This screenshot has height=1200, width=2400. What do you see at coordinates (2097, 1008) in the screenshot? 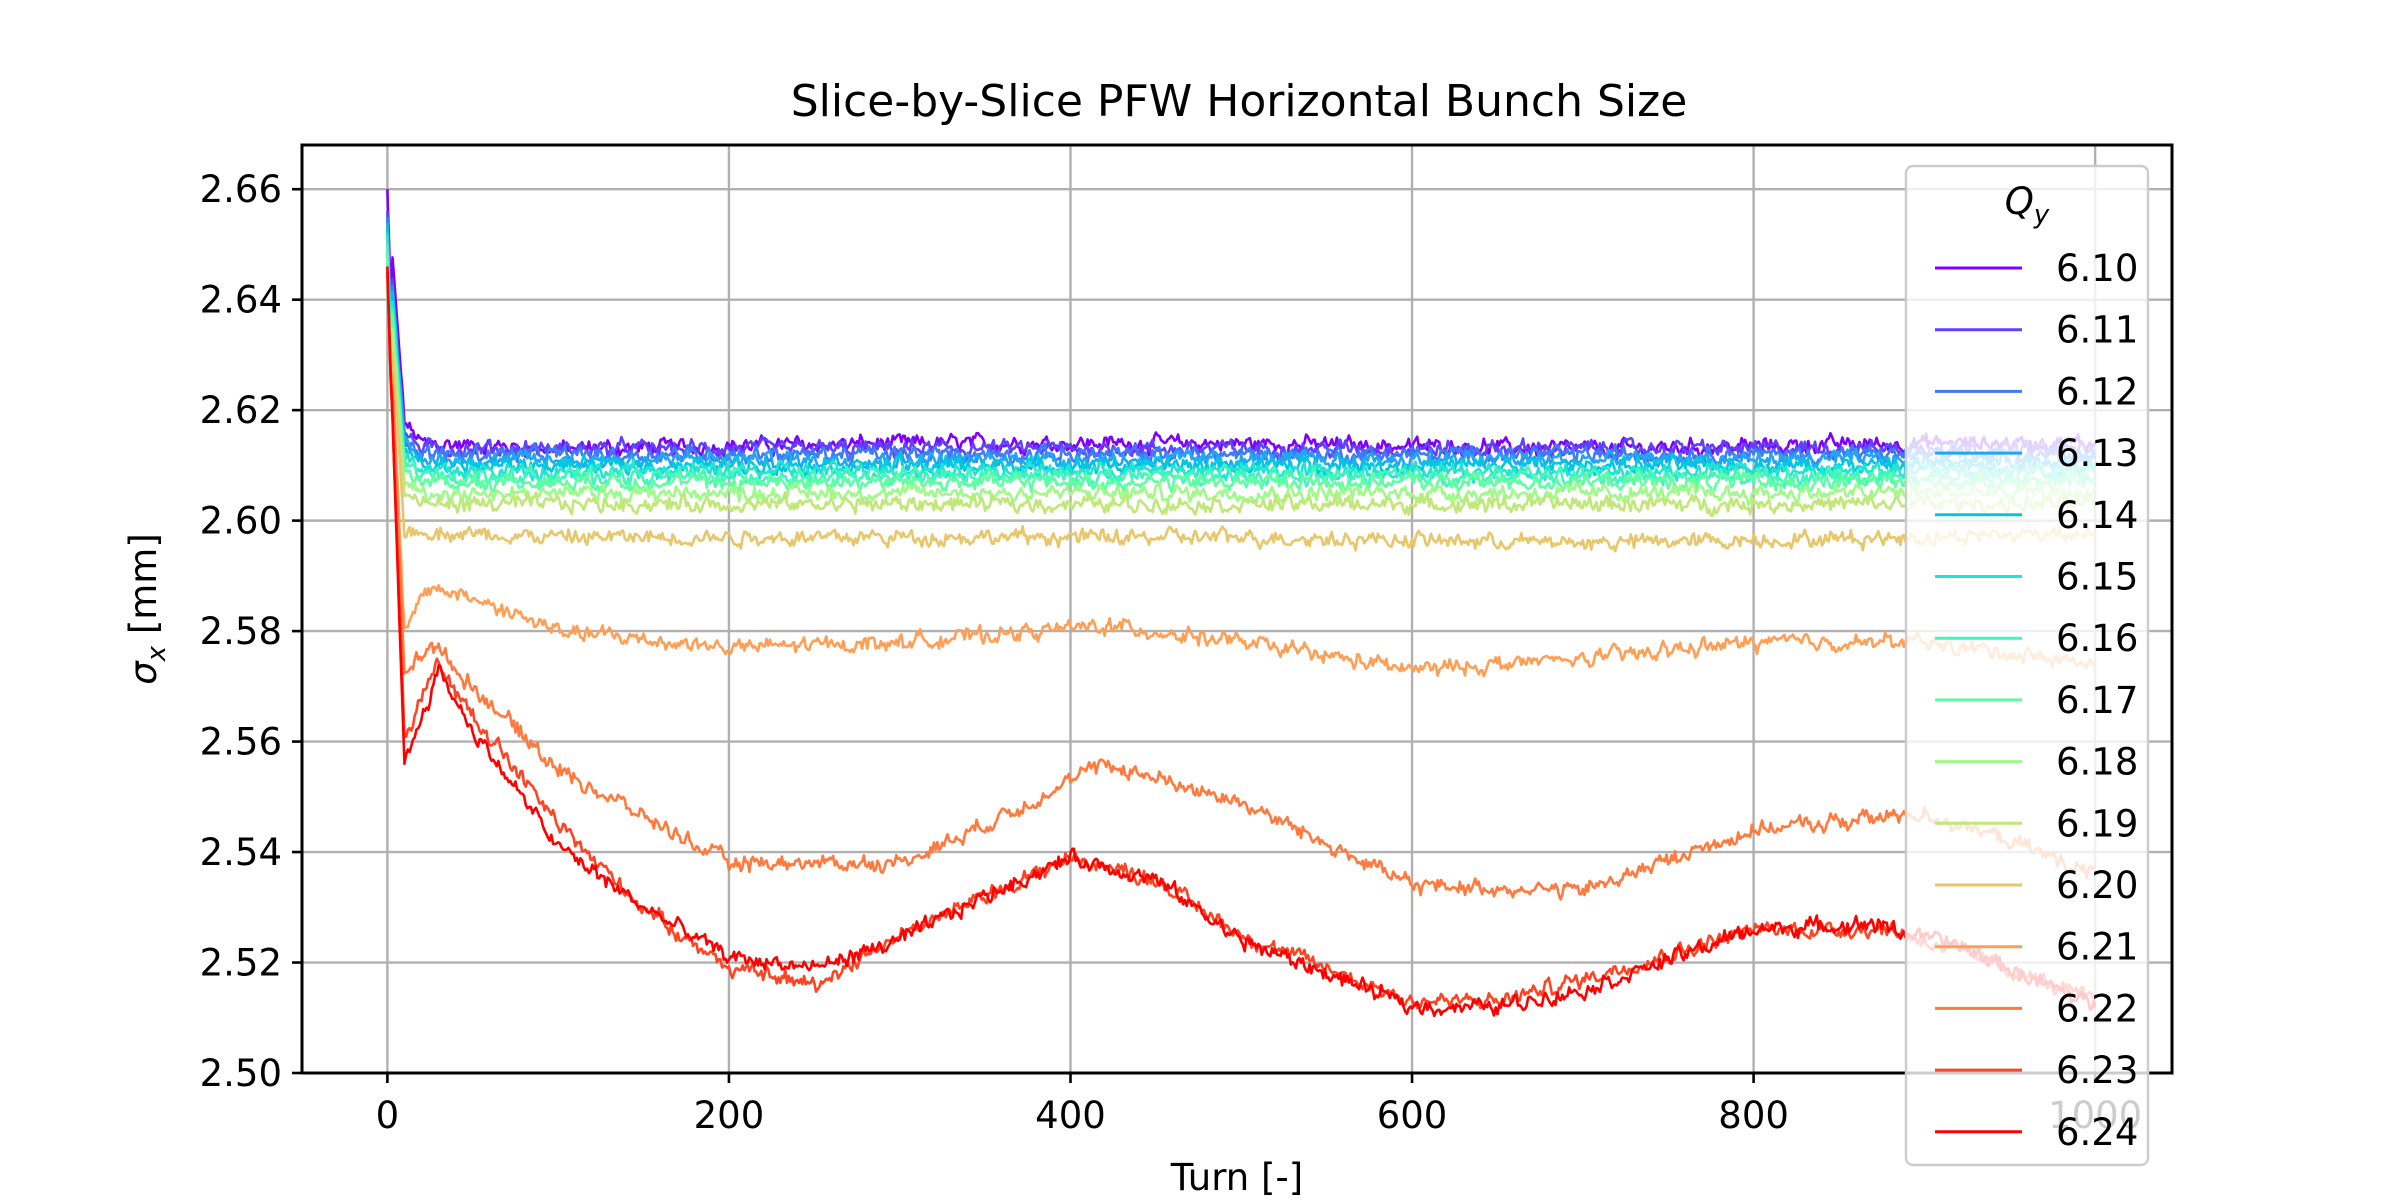
I see `legend-label: 6.22` at bounding box center [2097, 1008].